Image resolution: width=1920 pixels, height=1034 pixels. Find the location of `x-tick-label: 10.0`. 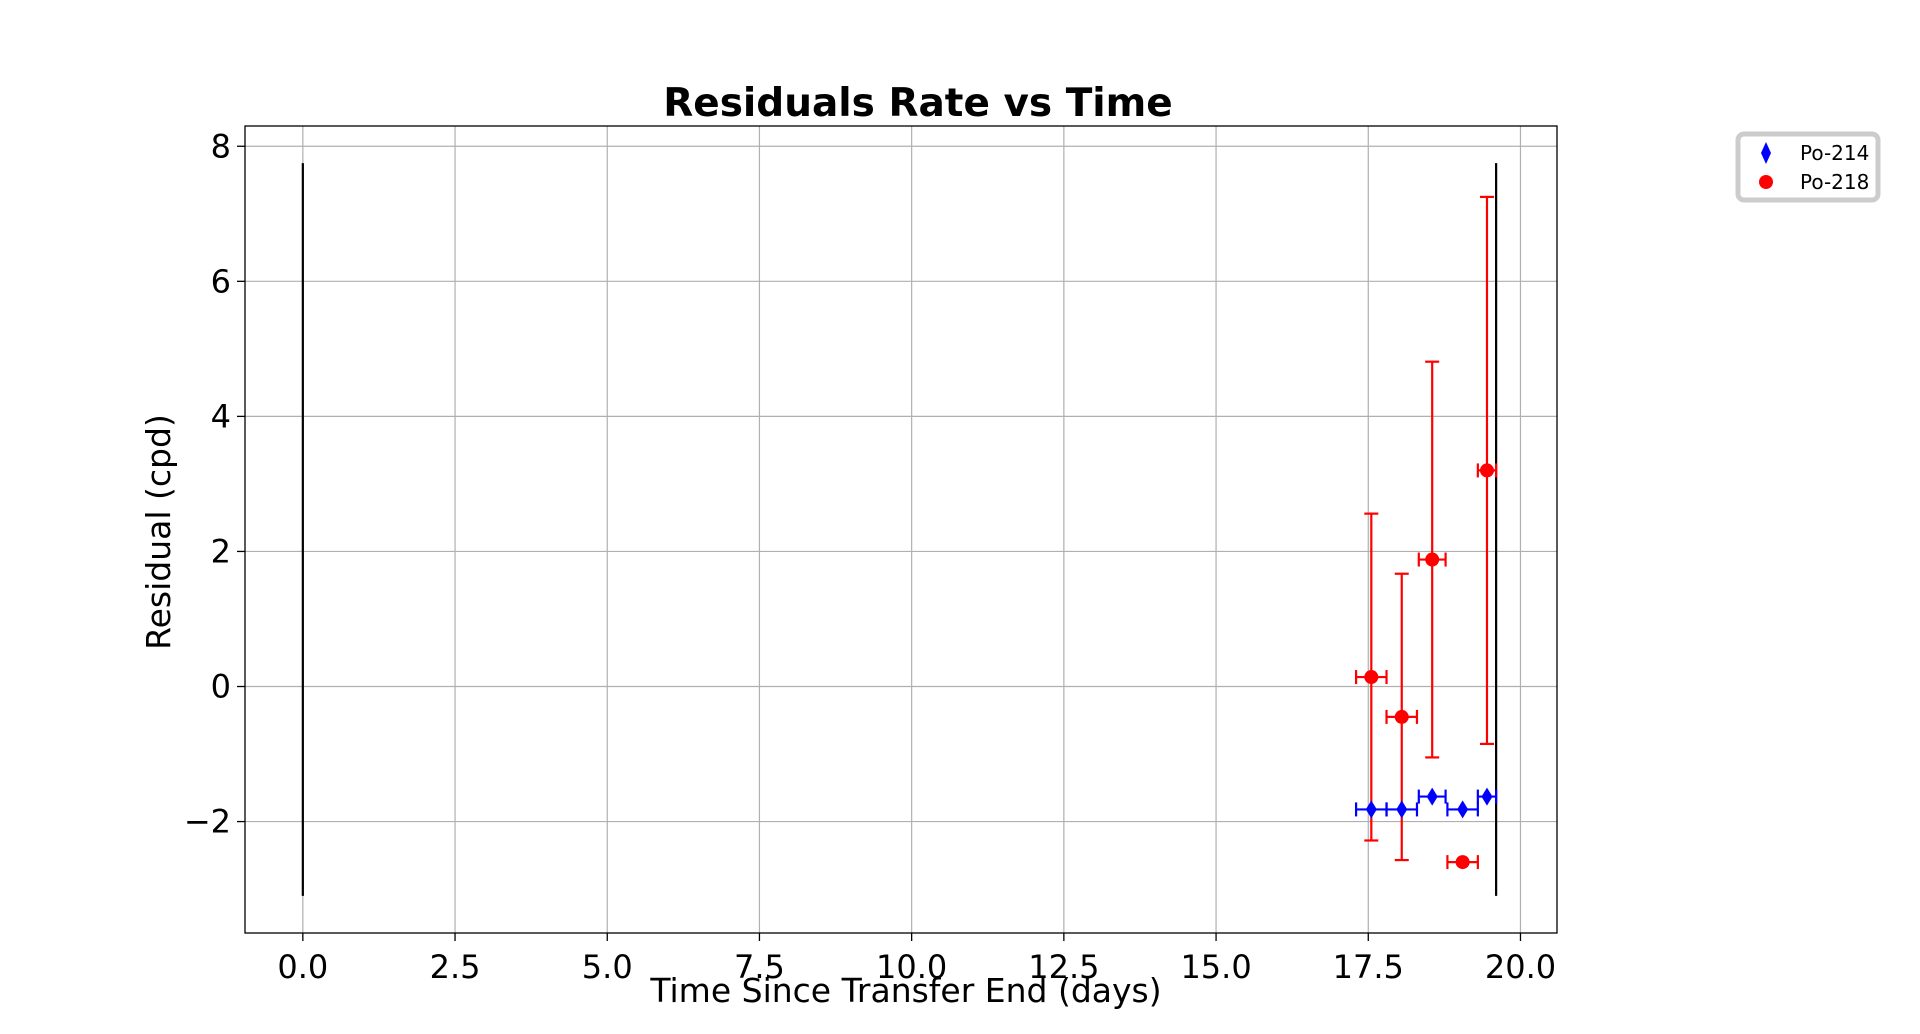

x-tick-label: 10.0 is located at coordinates (911, 967).